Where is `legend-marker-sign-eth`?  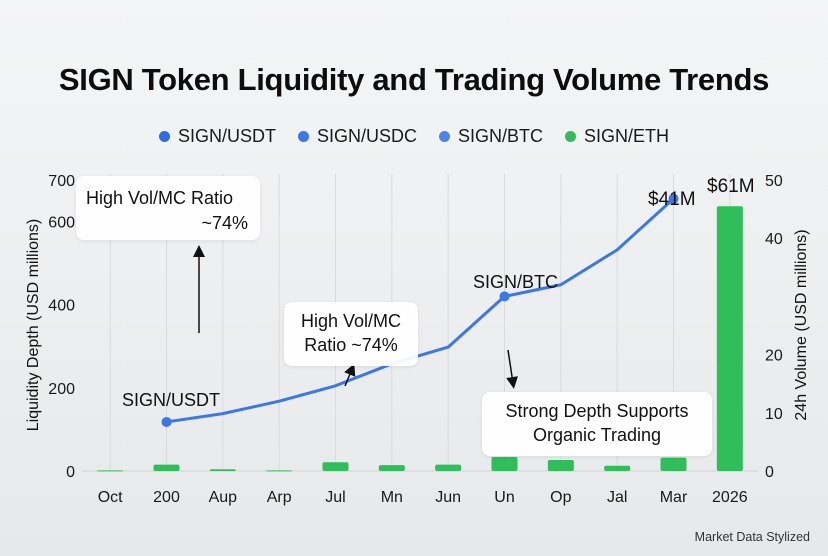 legend-marker-sign-eth is located at coordinates (571, 136).